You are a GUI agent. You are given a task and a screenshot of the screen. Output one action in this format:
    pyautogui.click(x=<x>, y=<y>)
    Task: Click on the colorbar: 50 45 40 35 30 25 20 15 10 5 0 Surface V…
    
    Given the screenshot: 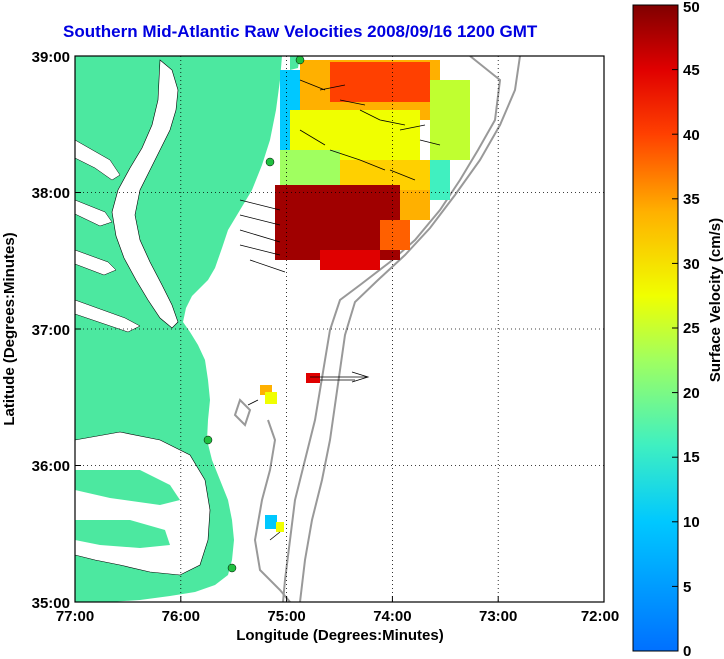 What is the action you would take?
    pyautogui.click(x=678, y=329)
    